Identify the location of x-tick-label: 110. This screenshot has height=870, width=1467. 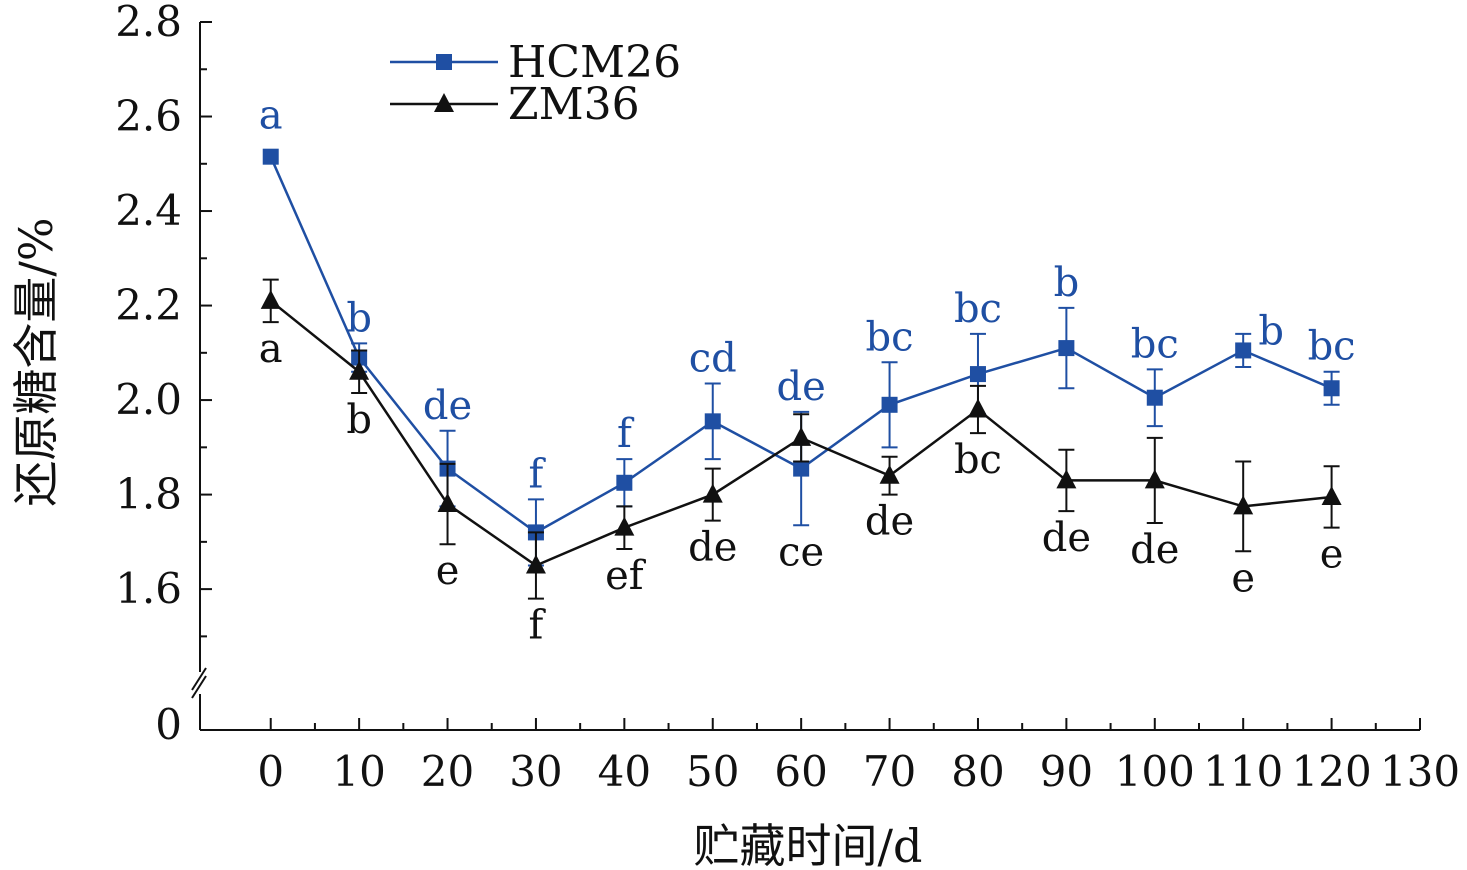
(1243, 771).